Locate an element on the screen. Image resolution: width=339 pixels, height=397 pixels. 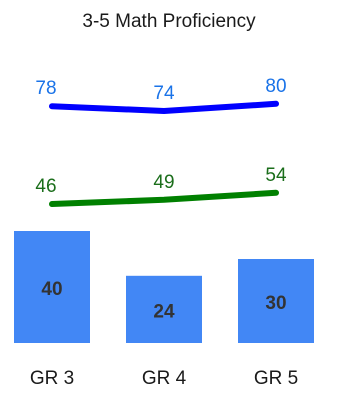
chart-title: 3-5 Math Proficiency is located at coordinates (169, 21).